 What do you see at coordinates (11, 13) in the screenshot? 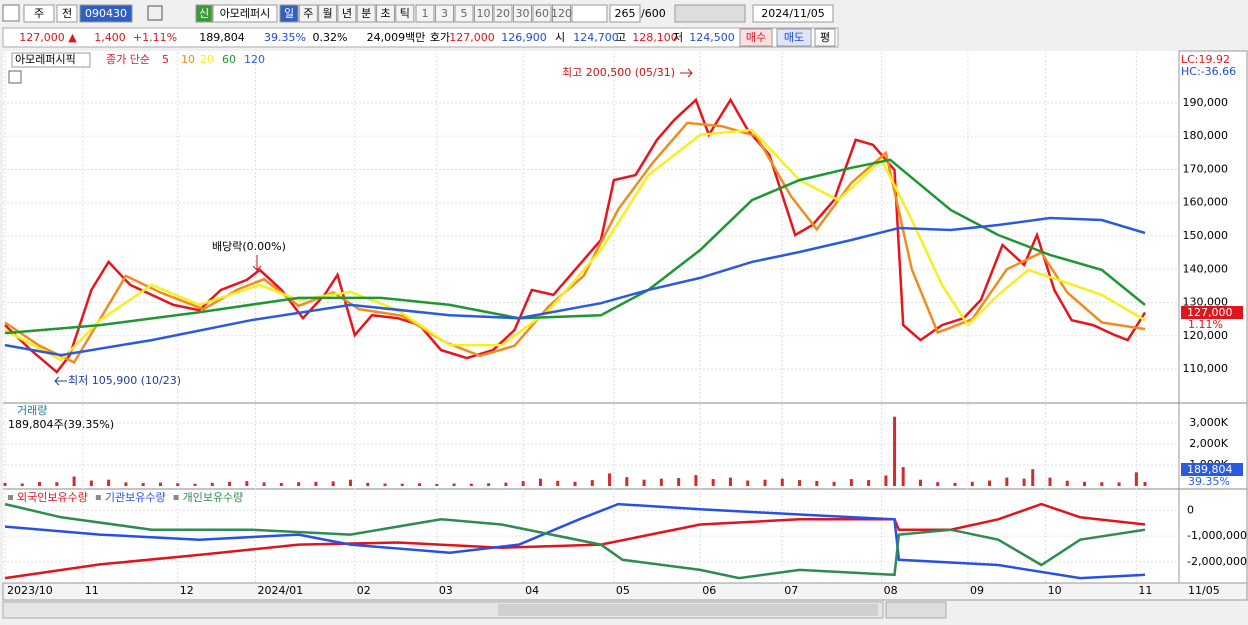
I see `menu-icon` at bounding box center [11, 13].